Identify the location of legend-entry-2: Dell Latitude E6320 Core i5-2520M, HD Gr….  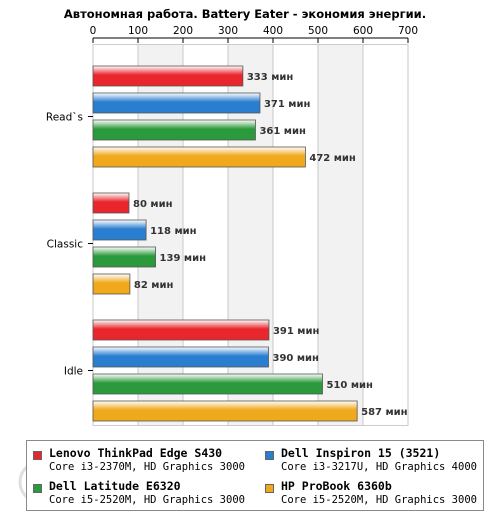
(136, 493).